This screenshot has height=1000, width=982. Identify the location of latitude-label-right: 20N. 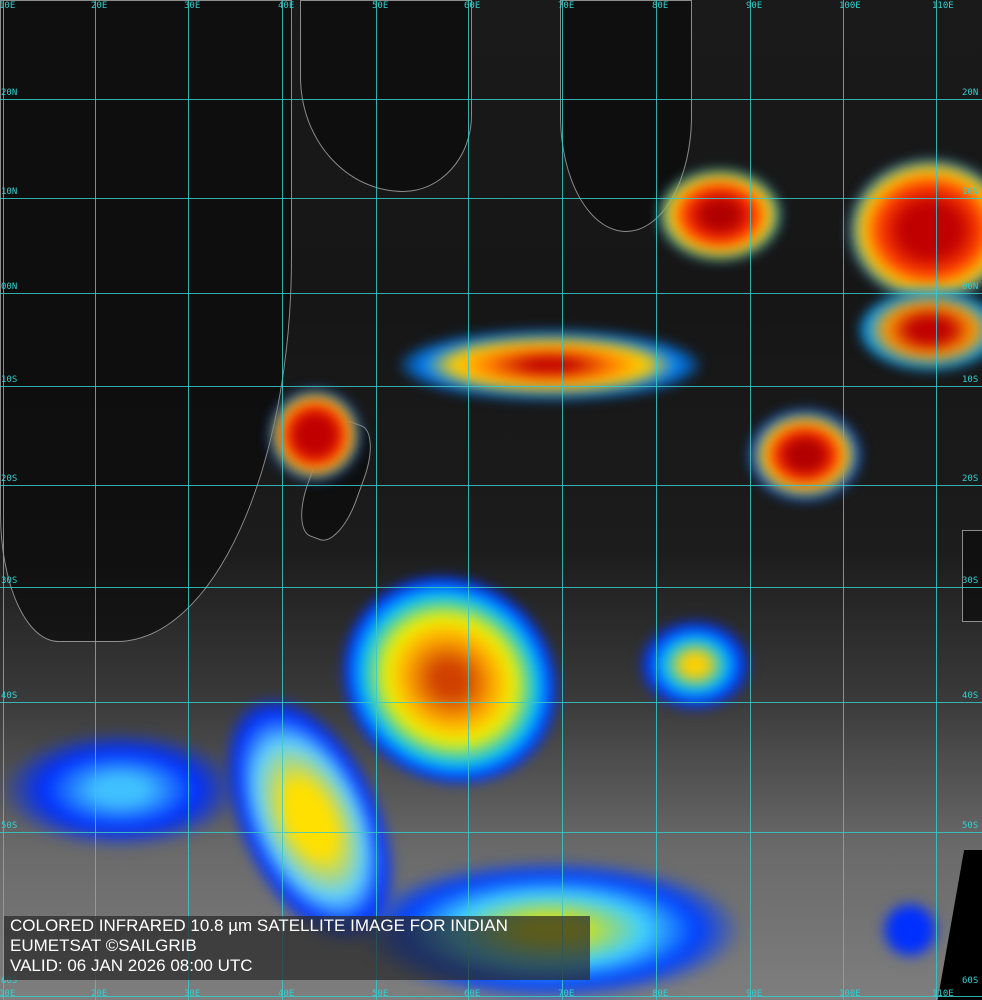
(970, 93).